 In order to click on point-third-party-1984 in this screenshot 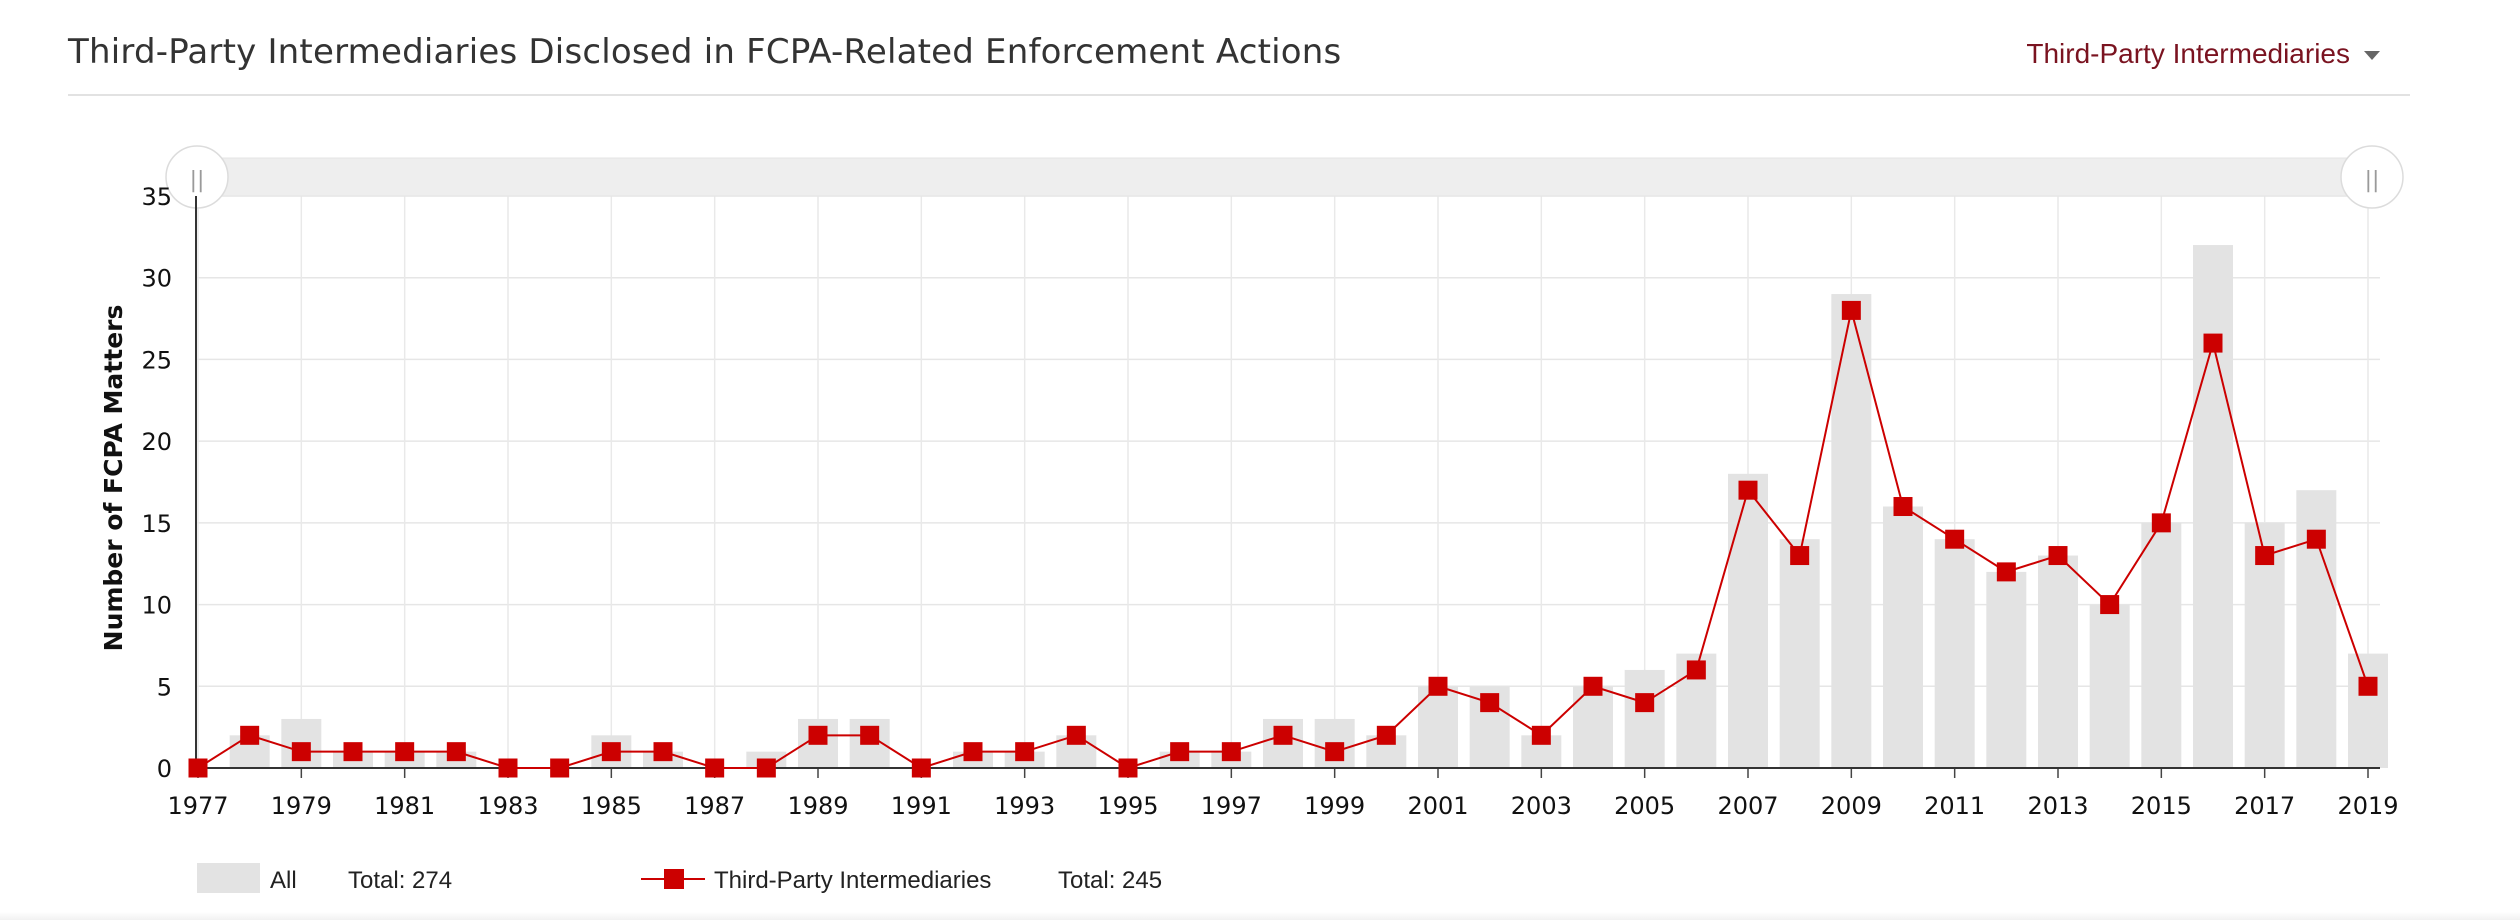, I will do `click(560, 768)`.